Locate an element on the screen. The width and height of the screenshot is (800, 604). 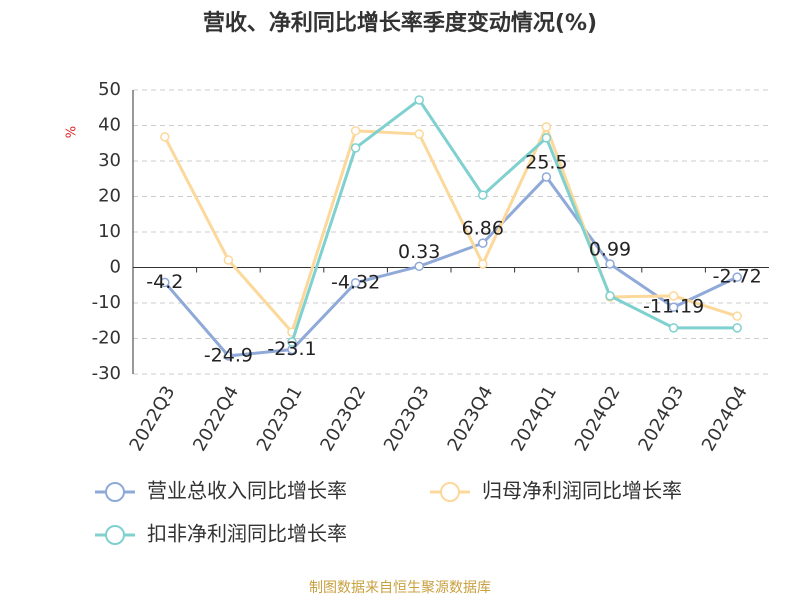
x-tick-label: 2024Q4 is located at coordinates (725, 419).